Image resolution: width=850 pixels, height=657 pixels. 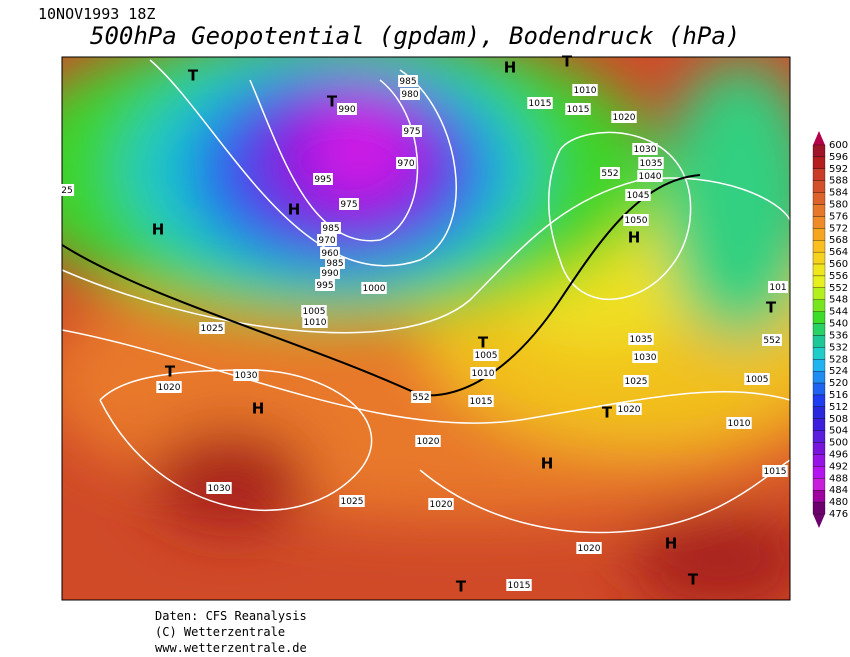 I want to click on isobar-label: 970, so click(x=405, y=164).